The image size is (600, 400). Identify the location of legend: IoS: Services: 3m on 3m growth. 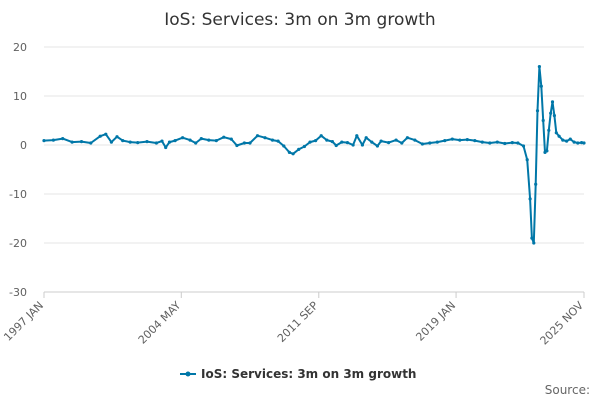
(298, 374).